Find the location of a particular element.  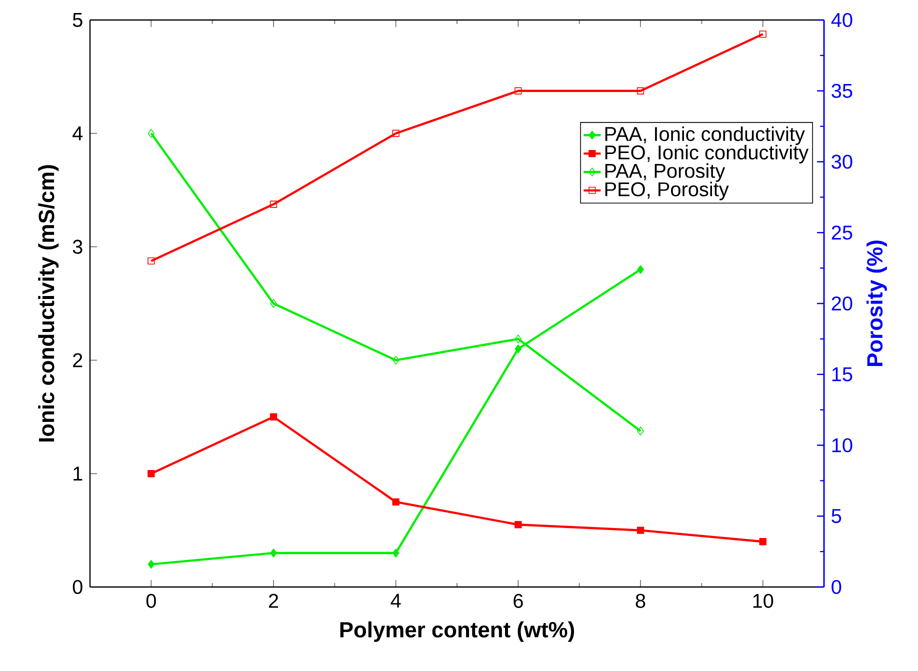

x-axis-title: Polymer content (wt%) is located at coordinates (457, 631).